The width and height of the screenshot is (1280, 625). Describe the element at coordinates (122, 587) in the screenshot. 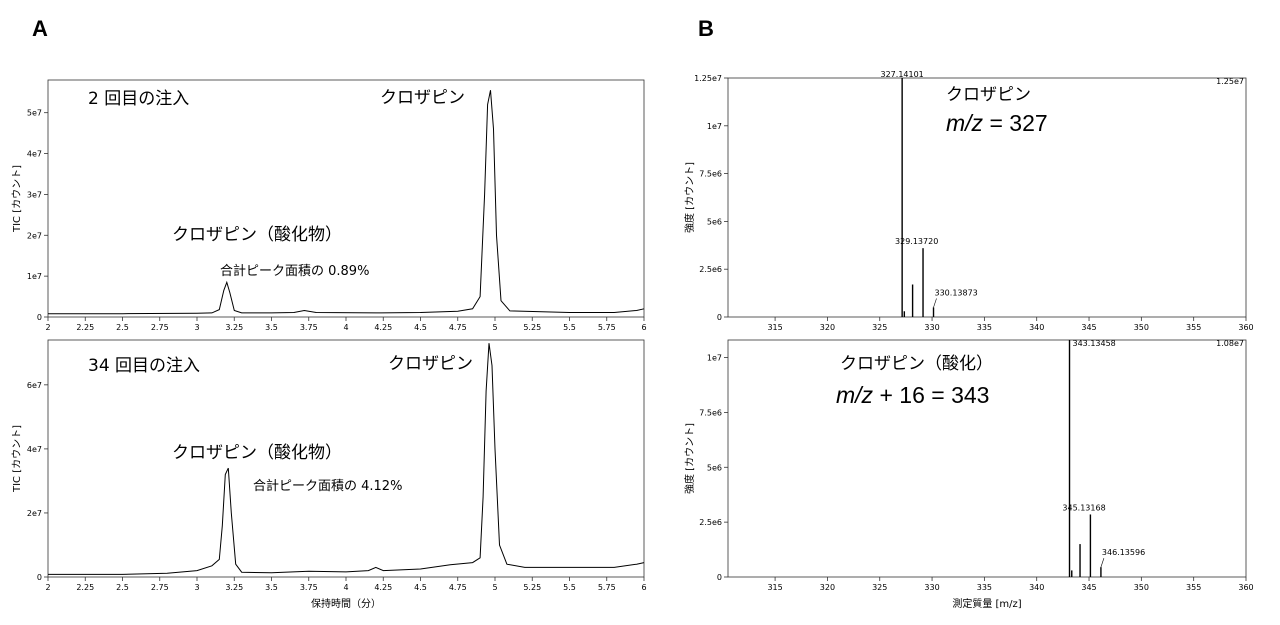

I see `a-bottom-x-tick-label: 2.5` at that location.